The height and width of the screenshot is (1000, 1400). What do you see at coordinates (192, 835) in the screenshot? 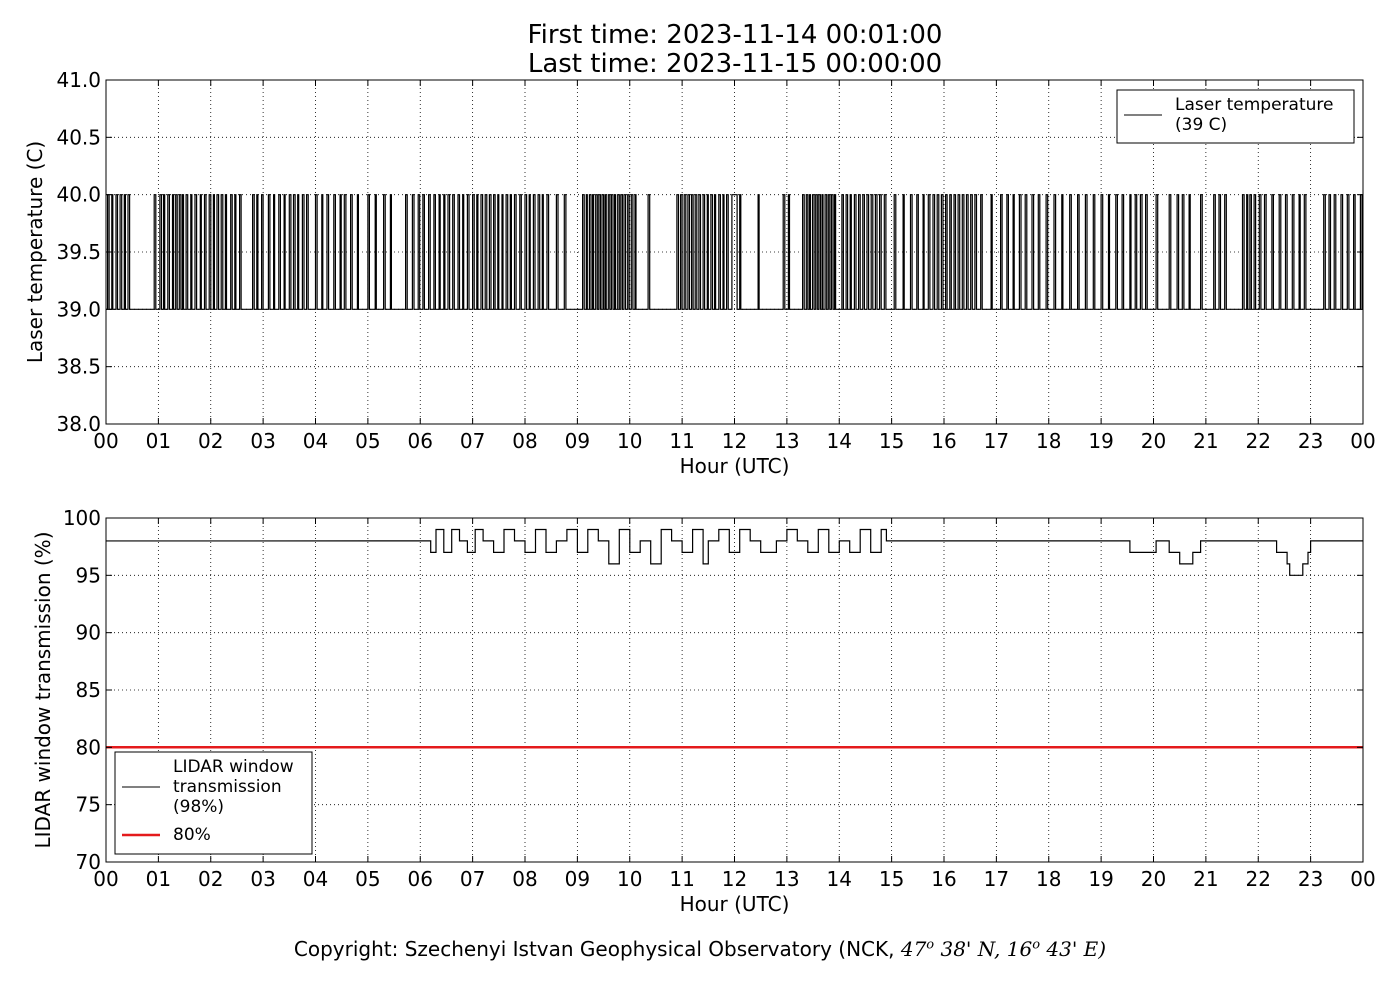
I see `legend-label: 80%` at bounding box center [192, 835].